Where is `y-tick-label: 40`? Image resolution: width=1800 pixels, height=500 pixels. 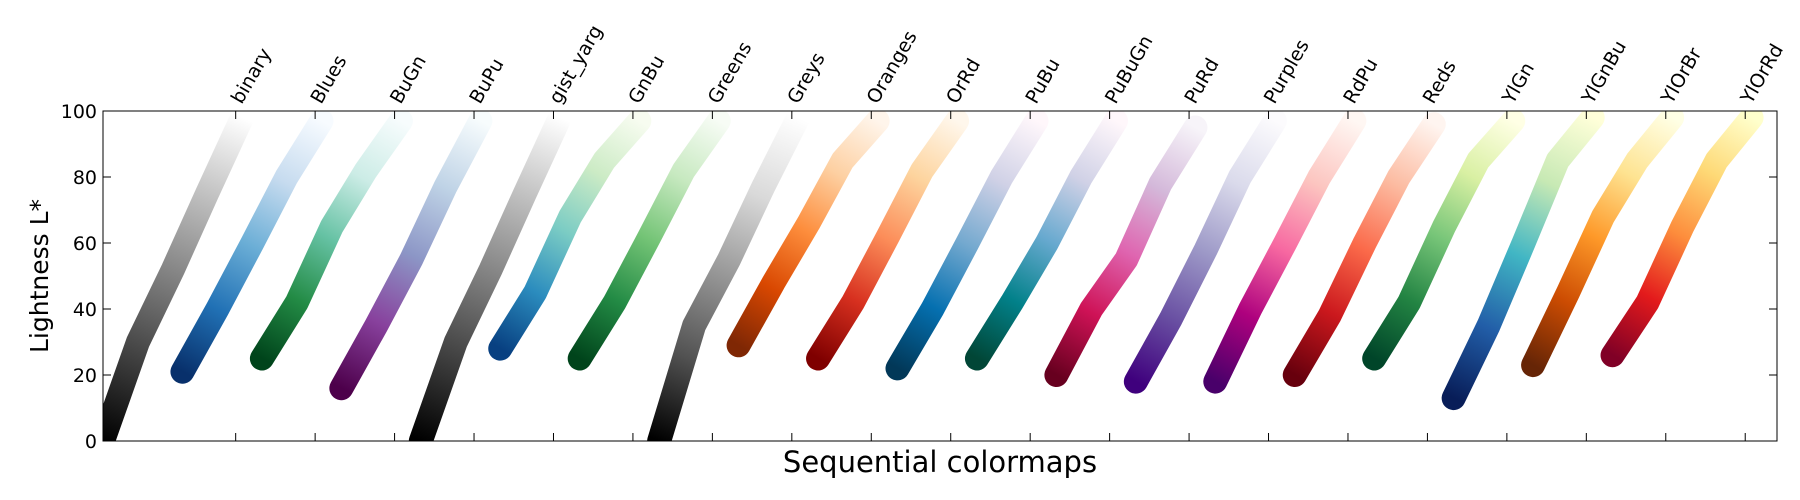
y-tick-label: 40 is located at coordinates (85, 310).